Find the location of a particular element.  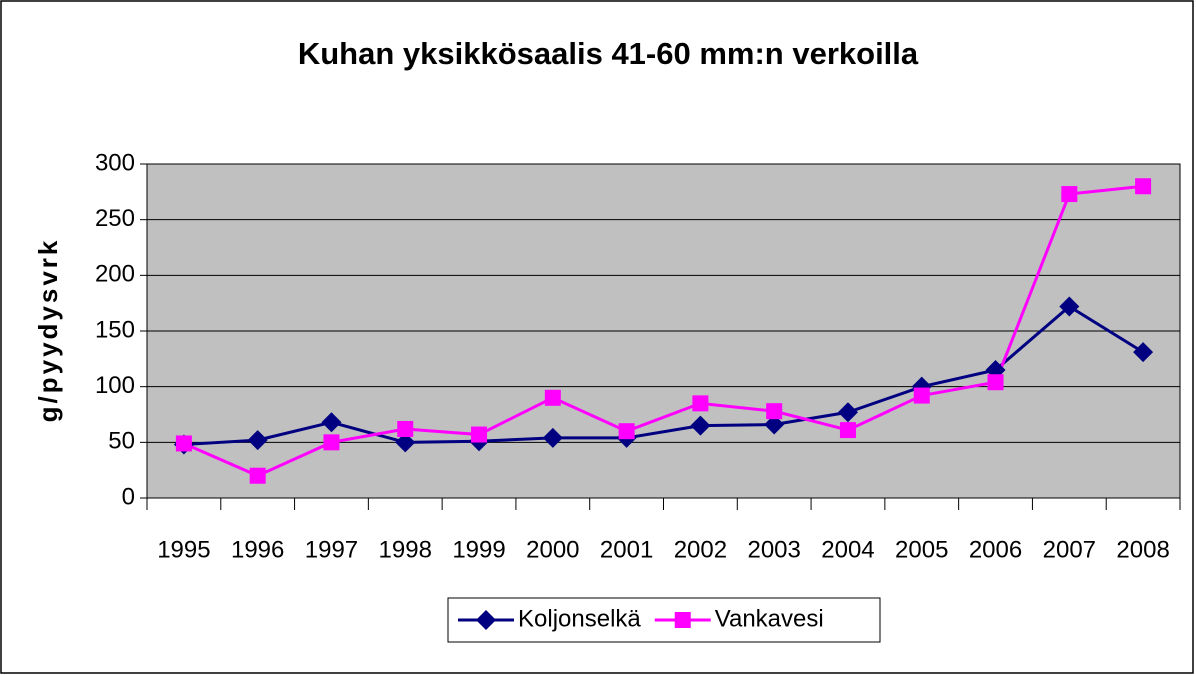

x-tick-label: 2006 is located at coordinates (995, 549).